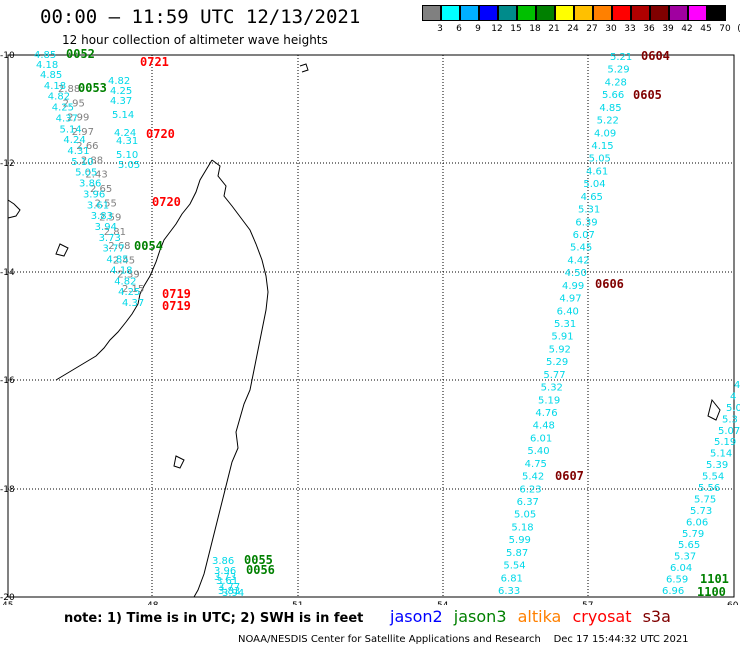 The image size is (740, 650). Describe the element at coordinates (229, 591) in the screenshot. I see `wave-height-value: 3.83` at that location.